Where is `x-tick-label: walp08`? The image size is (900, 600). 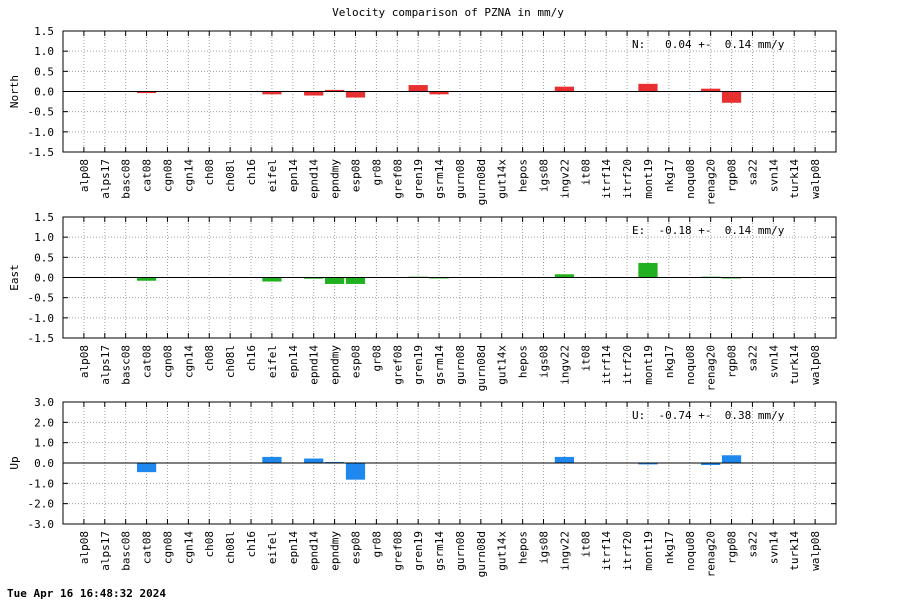
x-tick-label: walp08 is located at coordinates (815, 551).